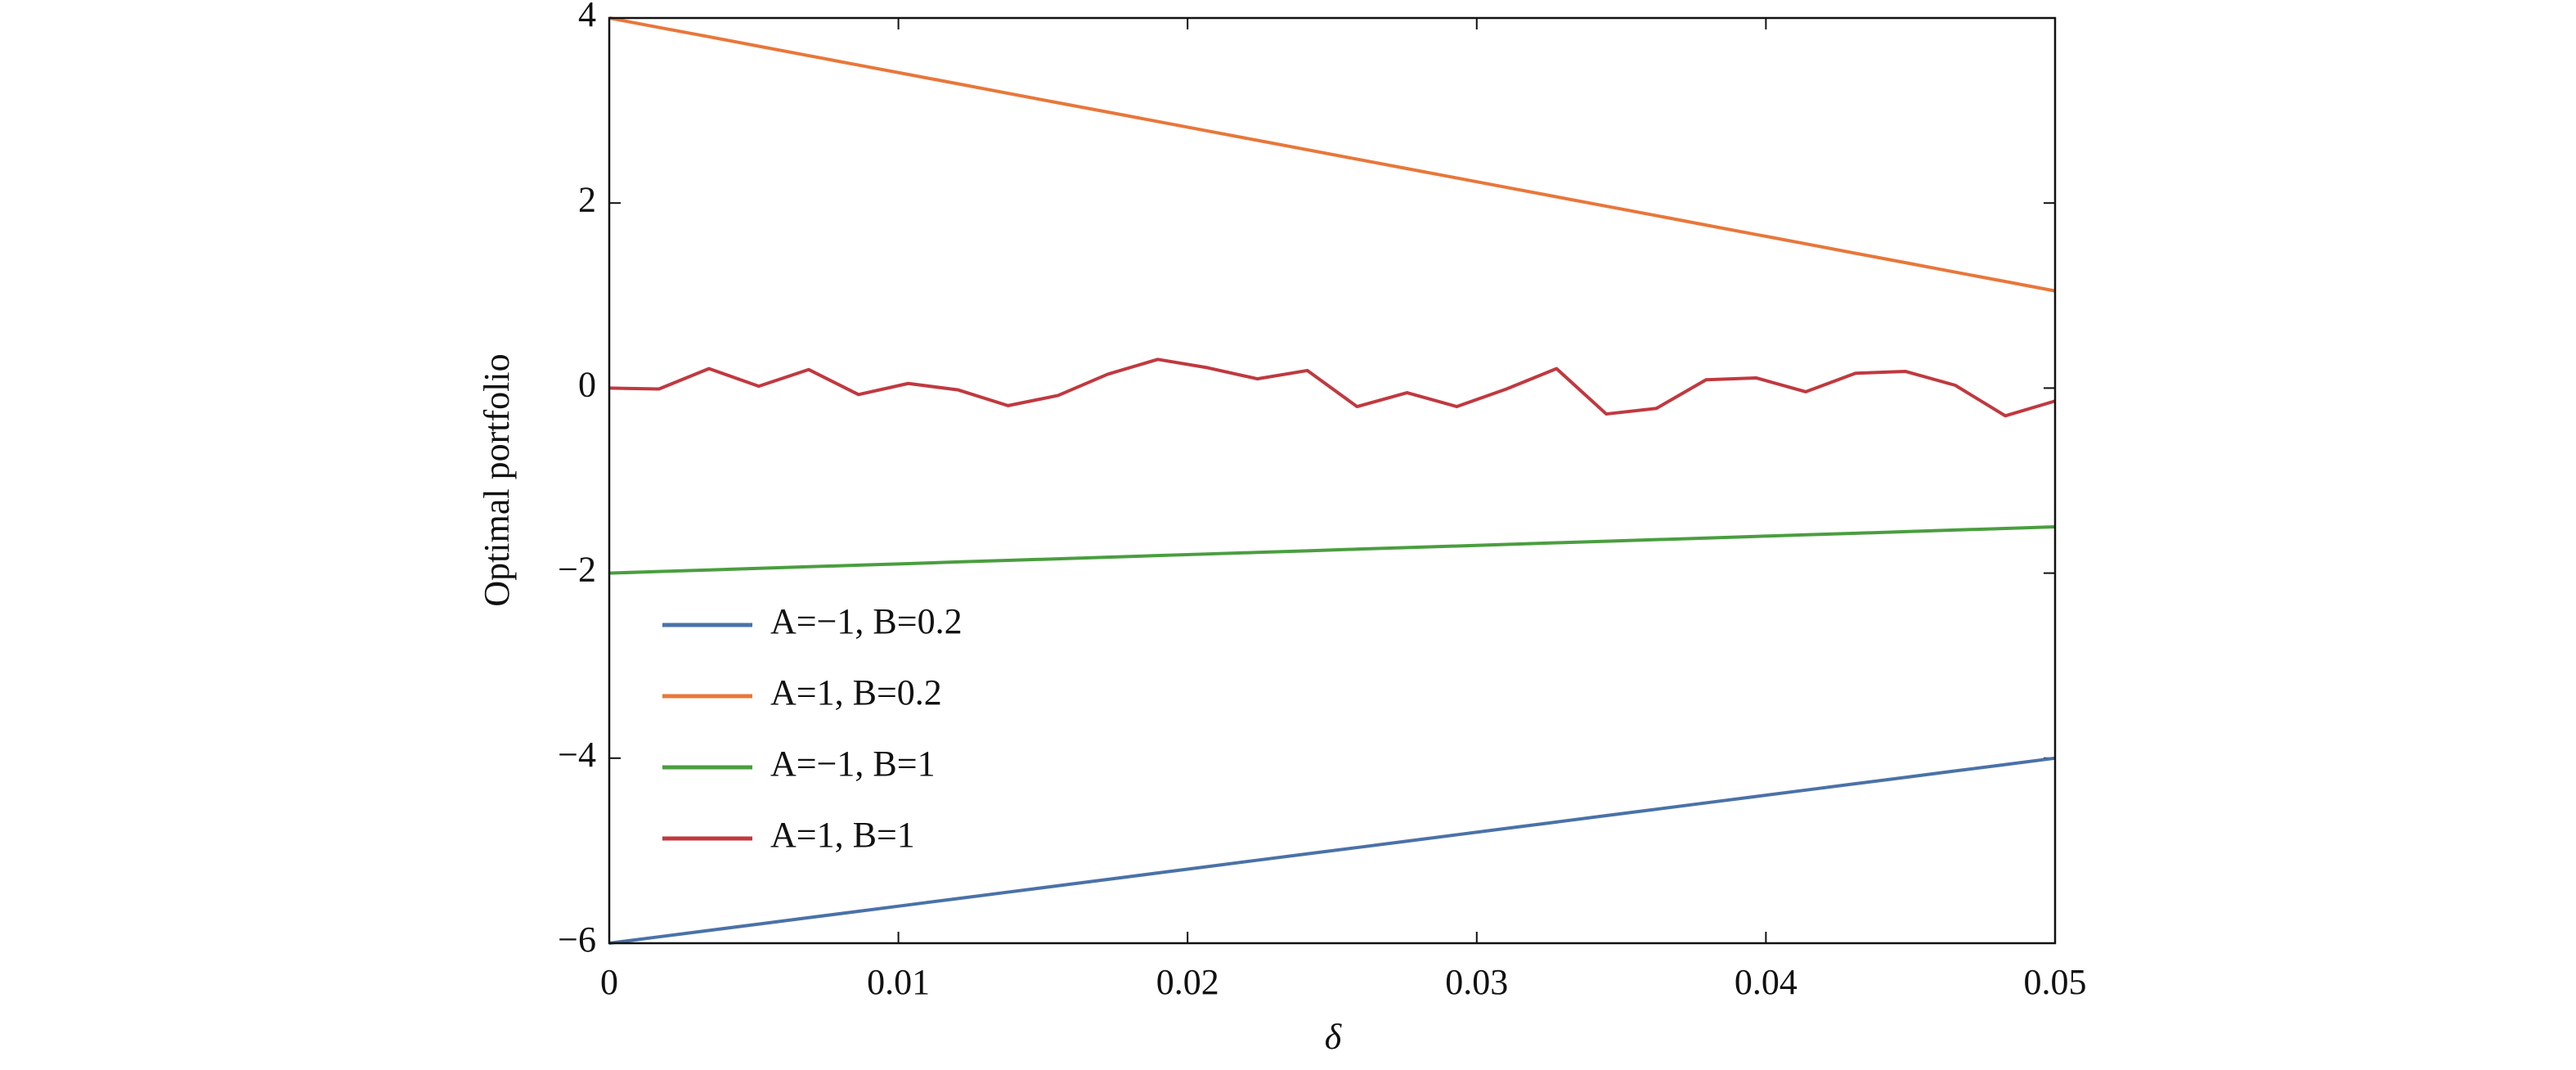  What do you see at coordinates (898, 982) in the screenshot?
I see `x-tick-label: 0.01` at bounding box center [898, 982].